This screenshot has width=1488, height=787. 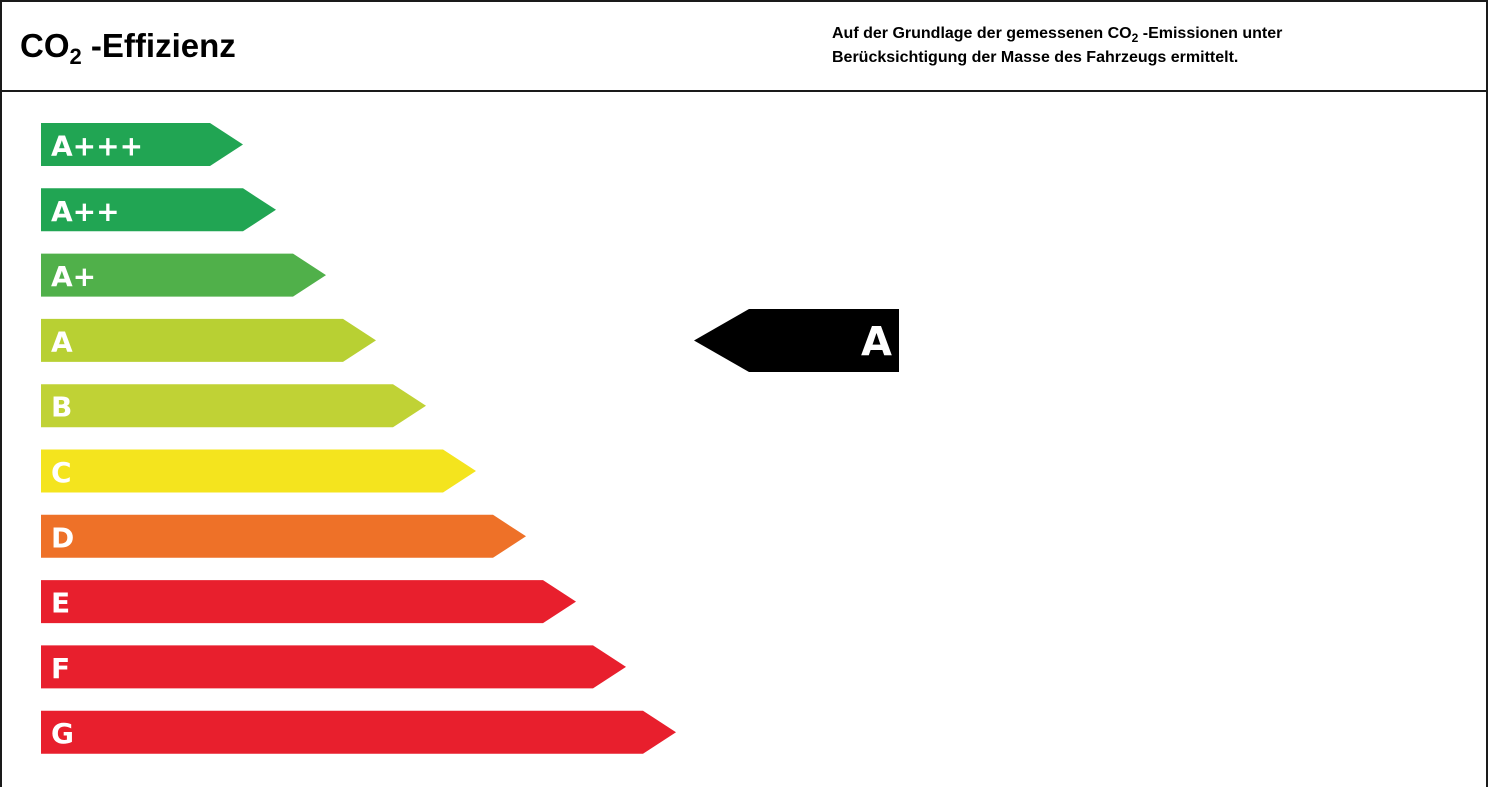 I want to click on class-bar-b: B, so click(x=233, y=406).